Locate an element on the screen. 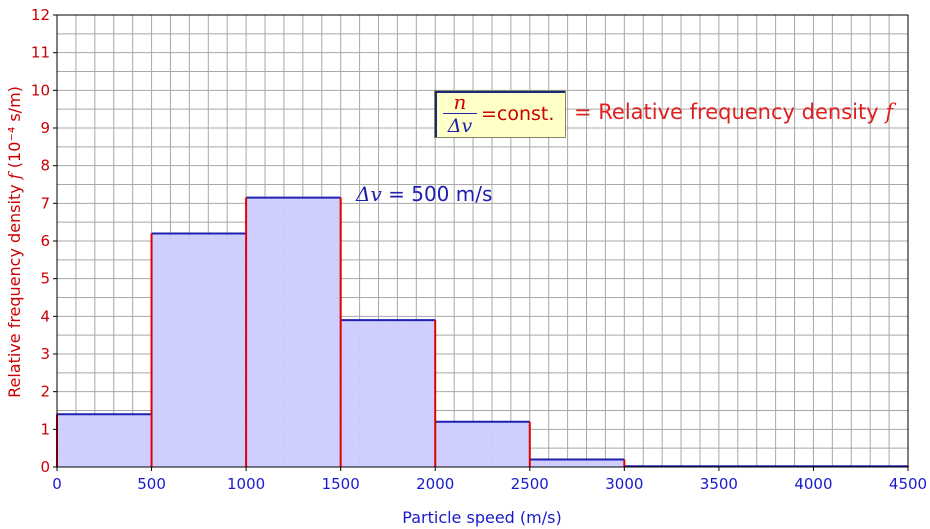  relative-frequency-equation: = Relative frequency density f is located at coordinates (733, 112).